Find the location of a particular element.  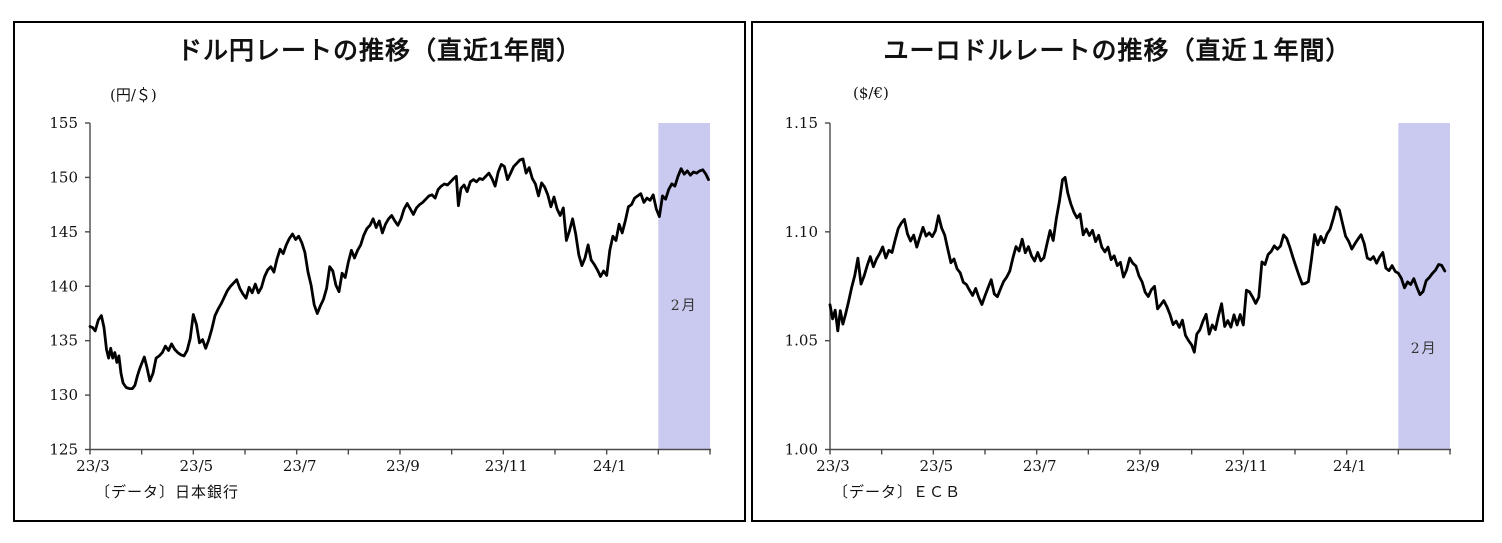

eurusd-source-label: 〔データ〕ＥＣＢ is located at coordinates (897, 492).